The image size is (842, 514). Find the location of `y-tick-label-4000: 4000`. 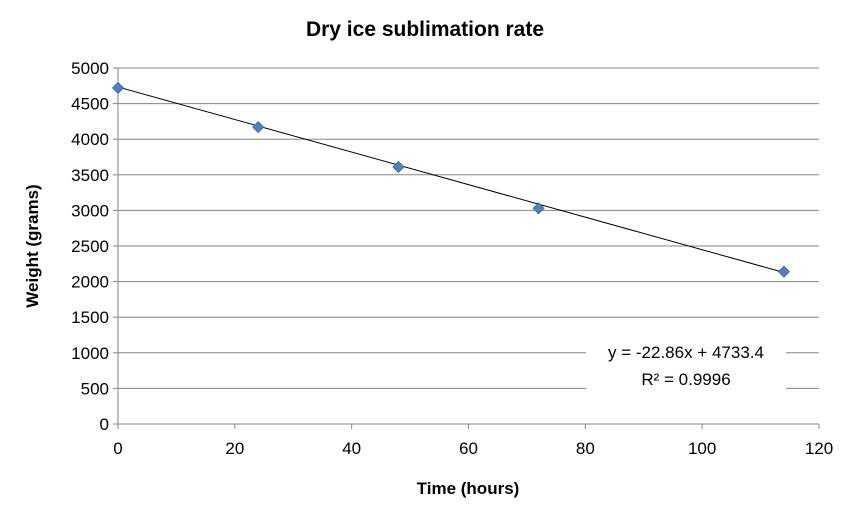

y-tick-label-4000: 4000 is located at coordinates (90, 139).